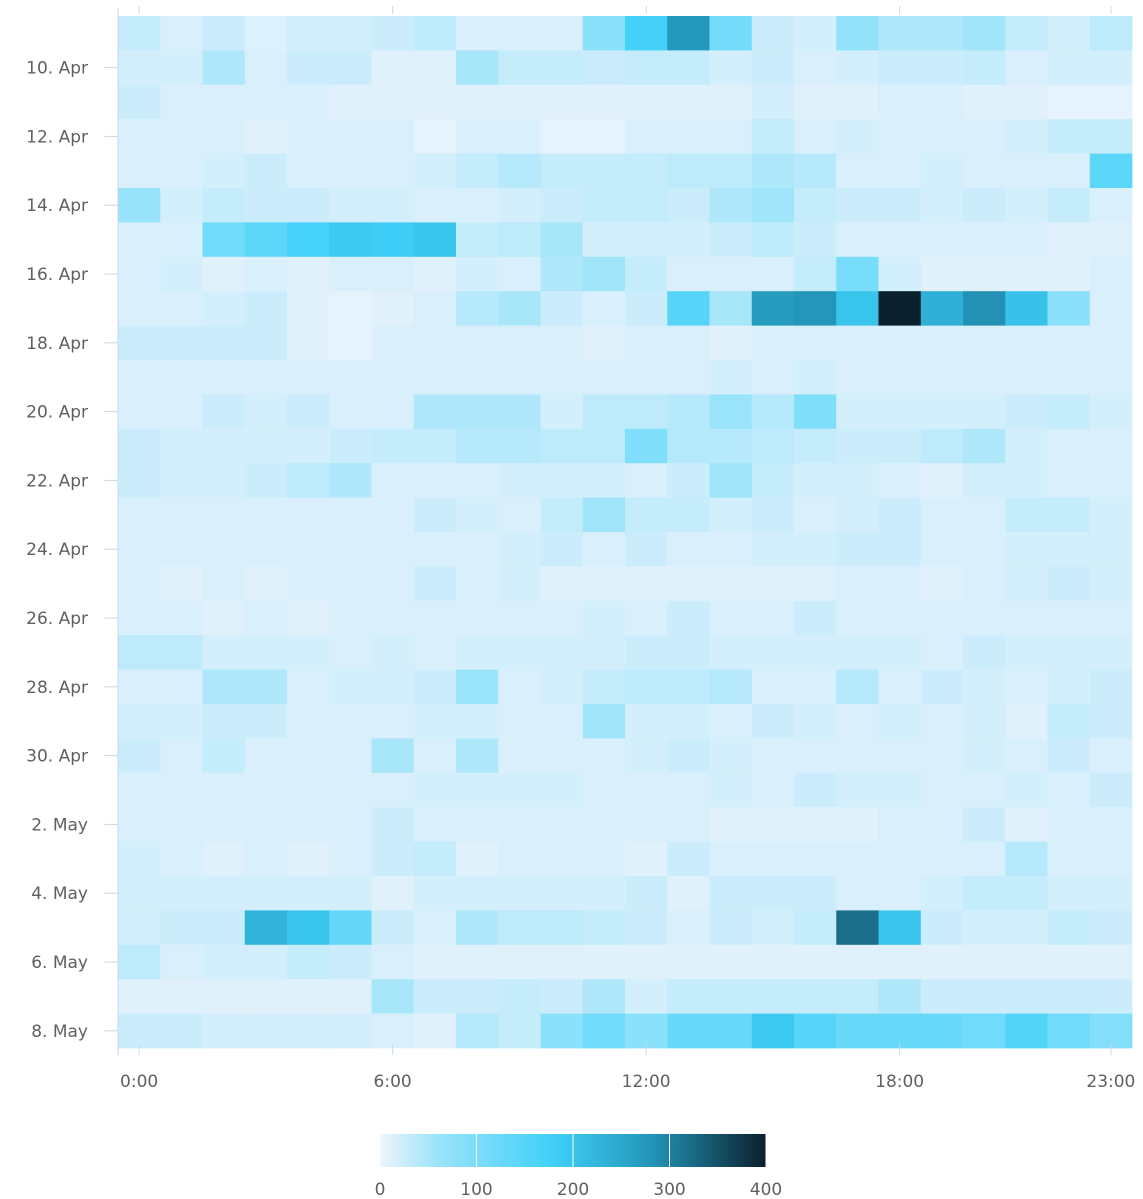 This screenshot has width=1143, height=1199. Describe the element at coordinates (139, 1082) in the screenshot. I see `x-tick-label: 0:00` at that location.